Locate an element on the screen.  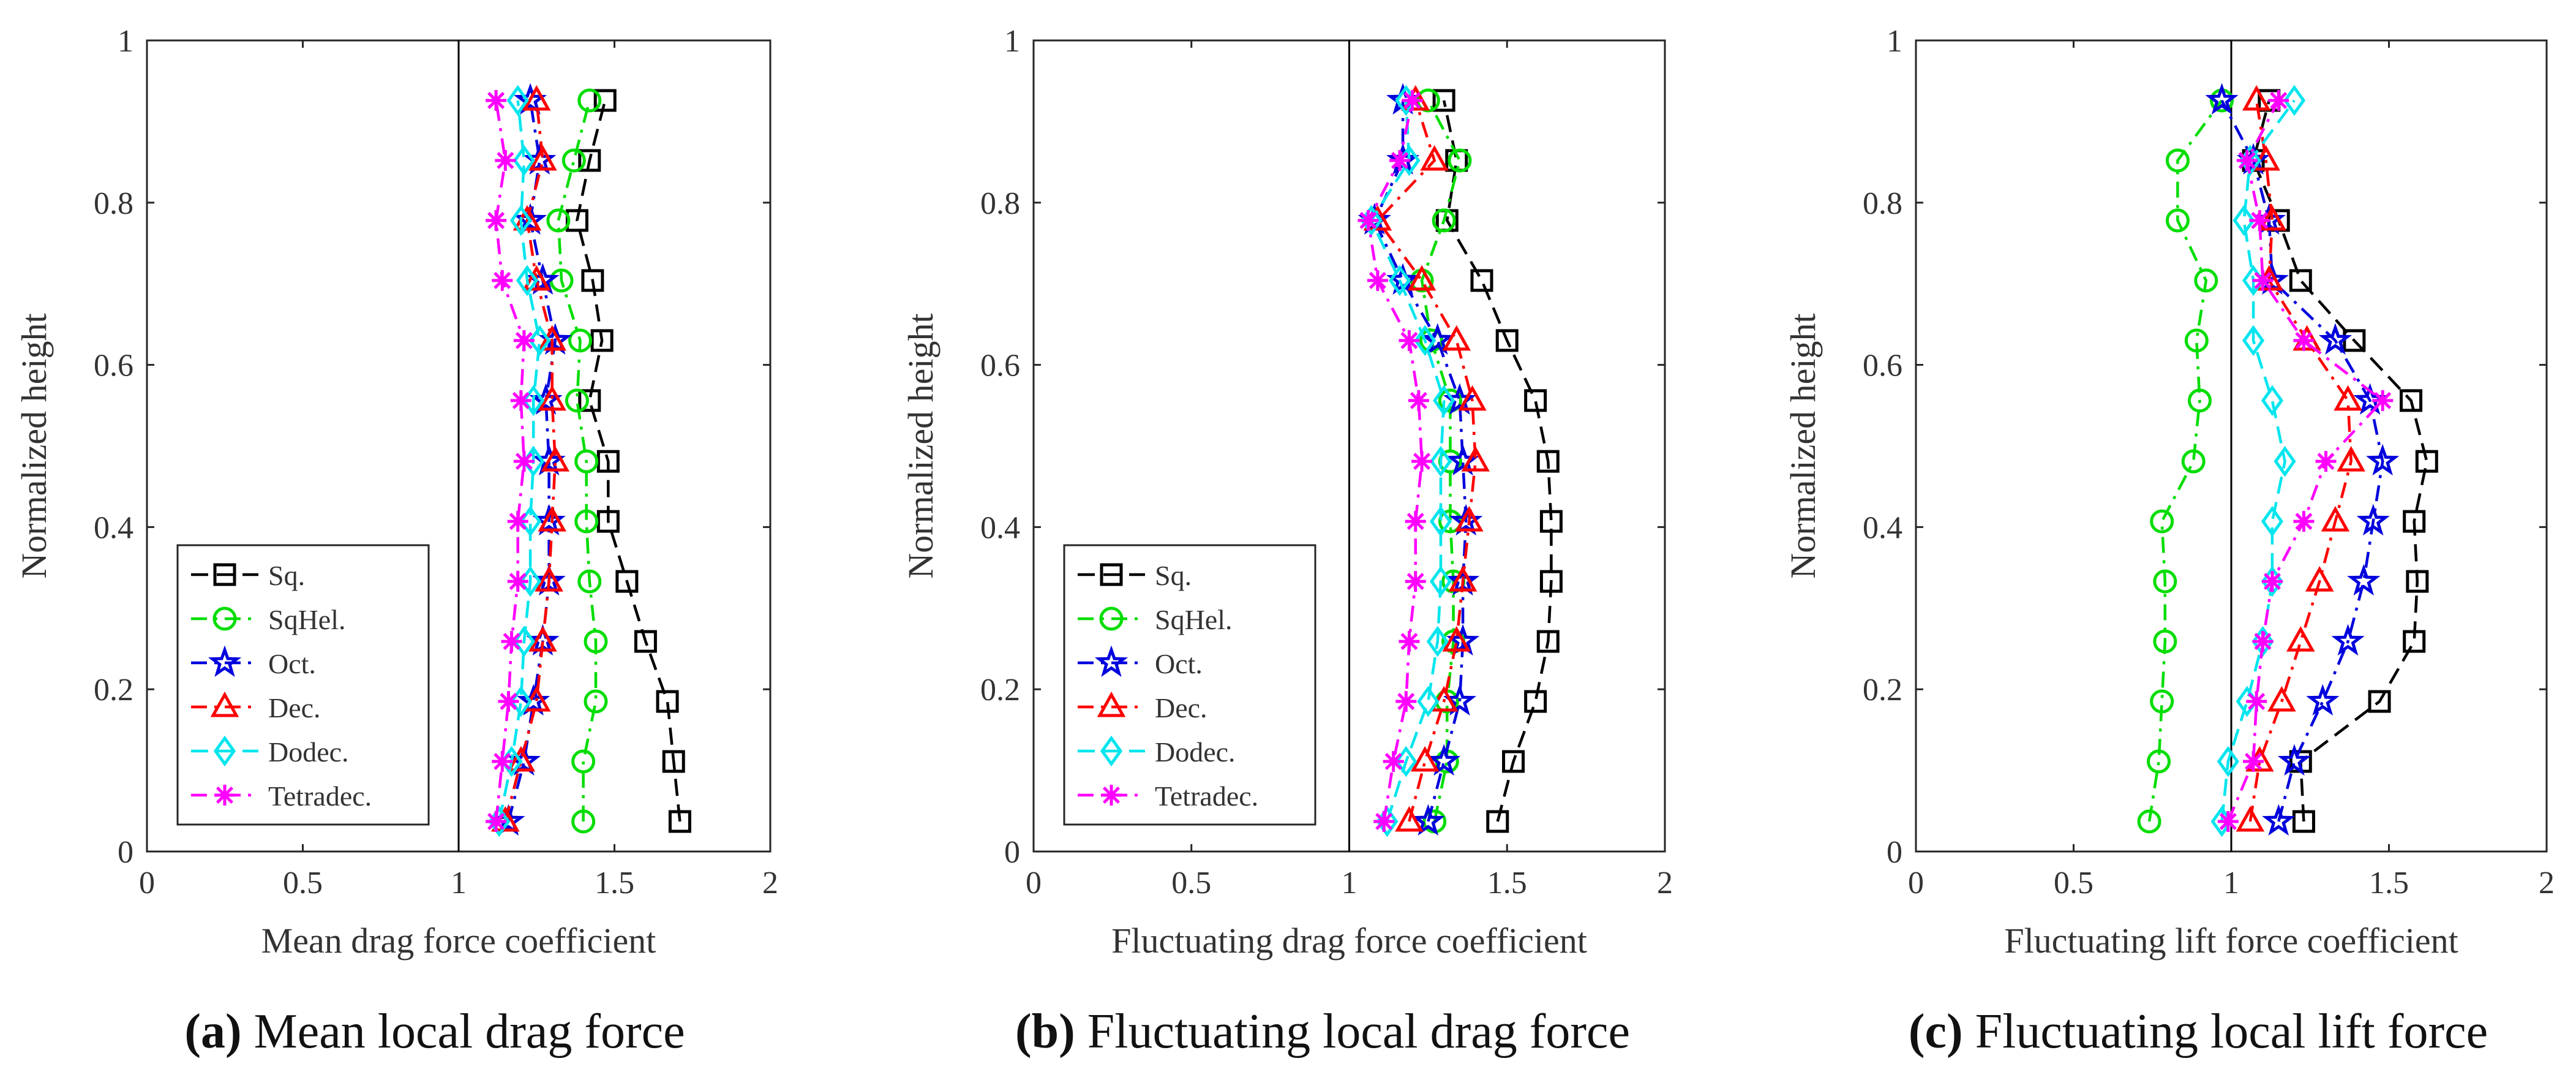
series-dec is located at coordinates (2300, 458).